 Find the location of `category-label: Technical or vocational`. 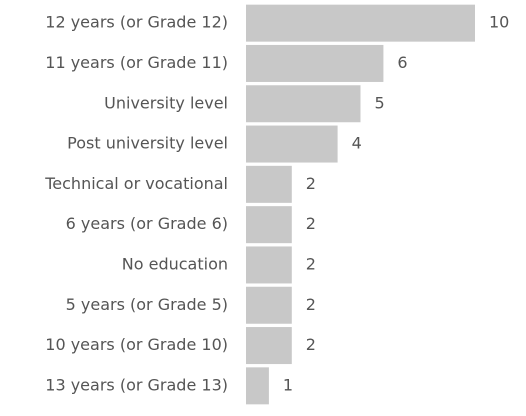

category-label: Technical or vocational is located at coordinates (136, 183).